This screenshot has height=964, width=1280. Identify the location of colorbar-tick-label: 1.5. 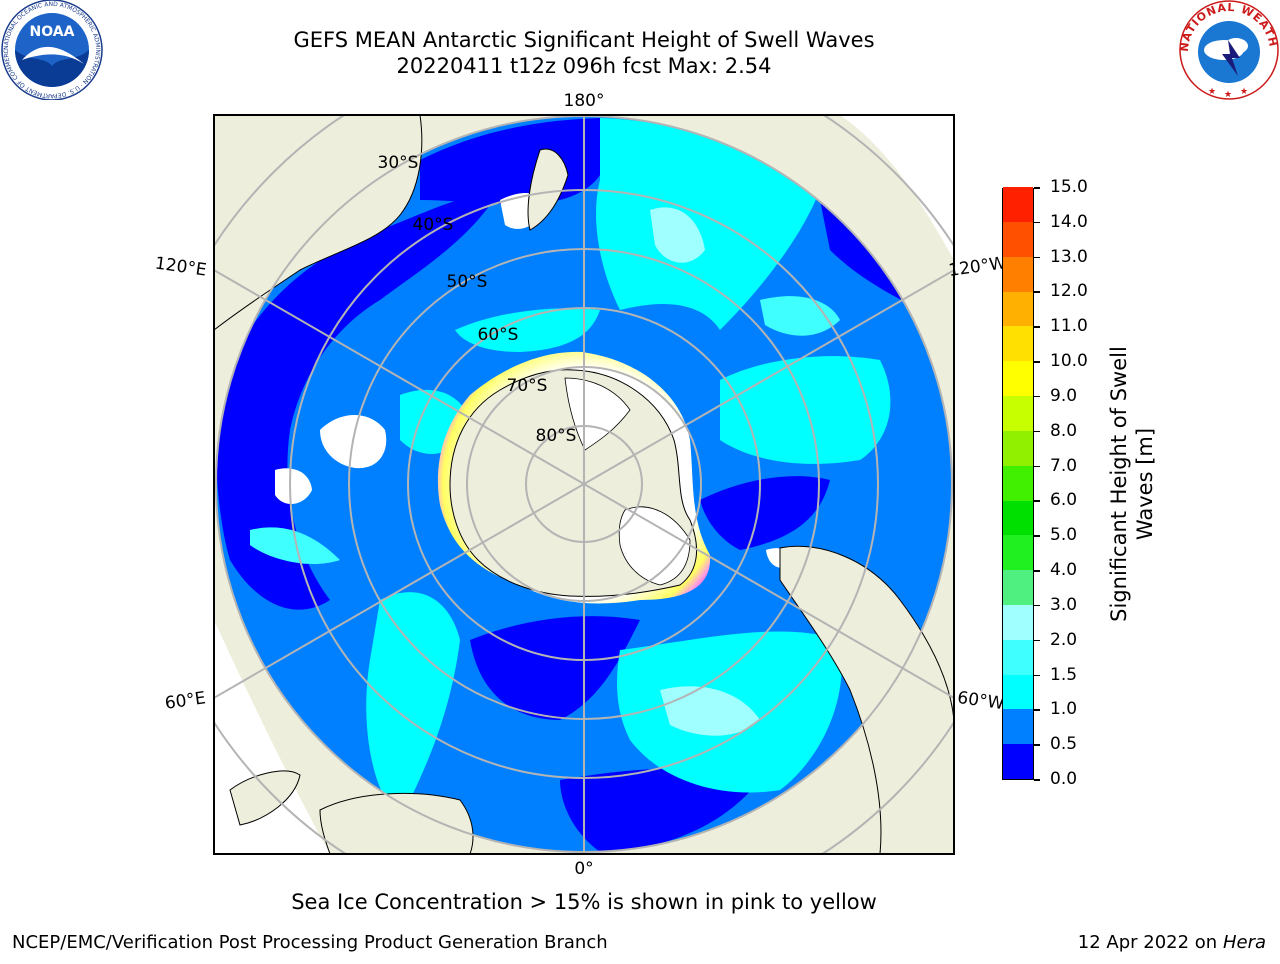
(1064, 674).